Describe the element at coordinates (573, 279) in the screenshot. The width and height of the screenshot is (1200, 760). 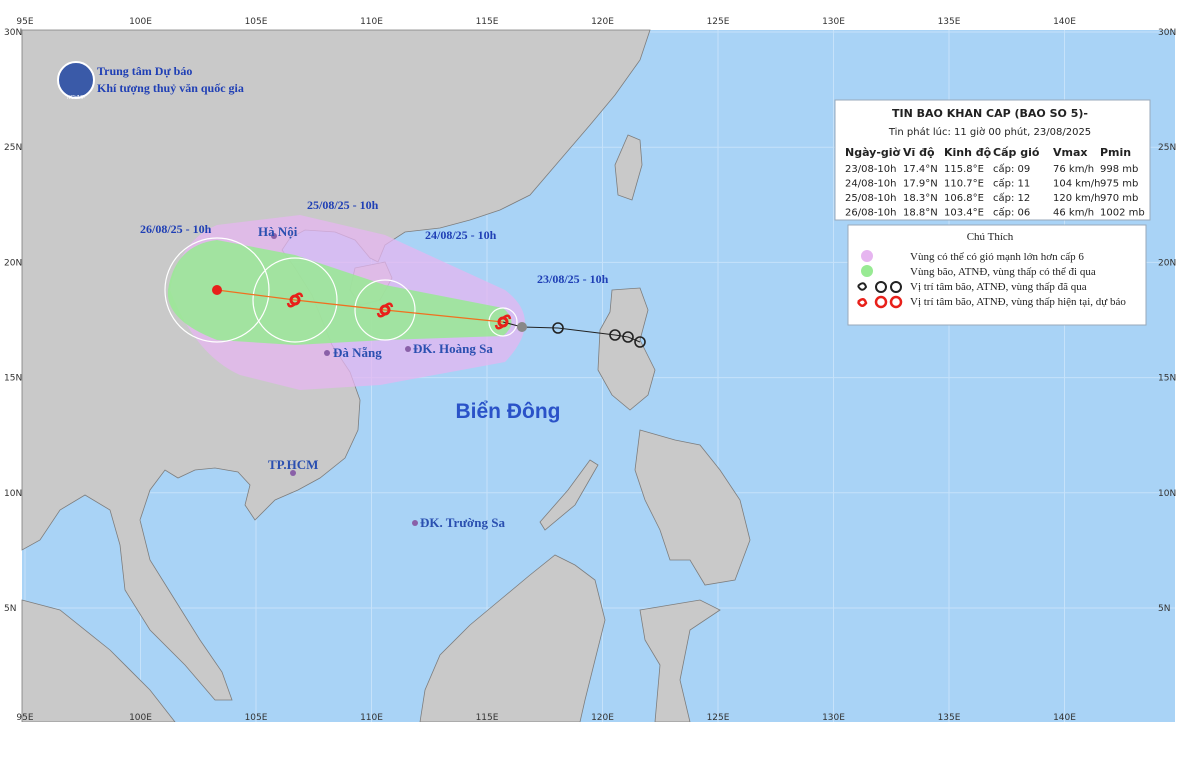
I see `forecast-label: 23/08/25 - 10h` at that location.